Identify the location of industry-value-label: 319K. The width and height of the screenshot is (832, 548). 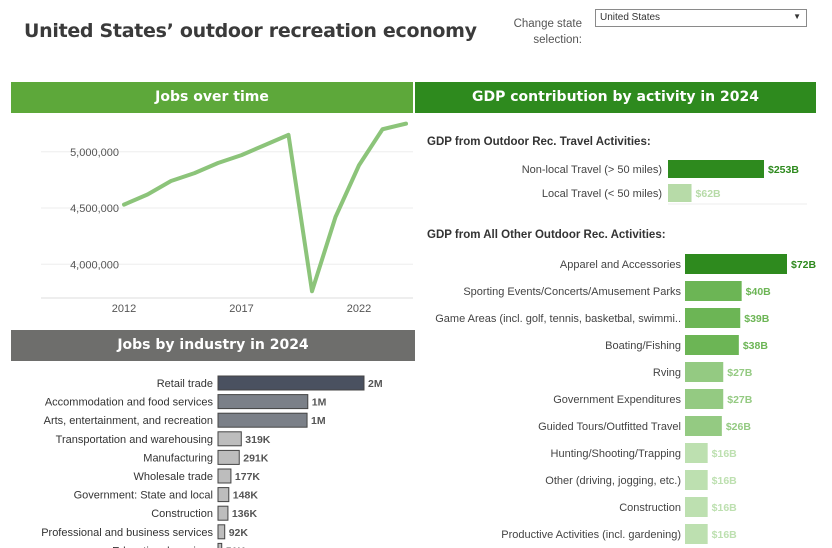
(258, 440).